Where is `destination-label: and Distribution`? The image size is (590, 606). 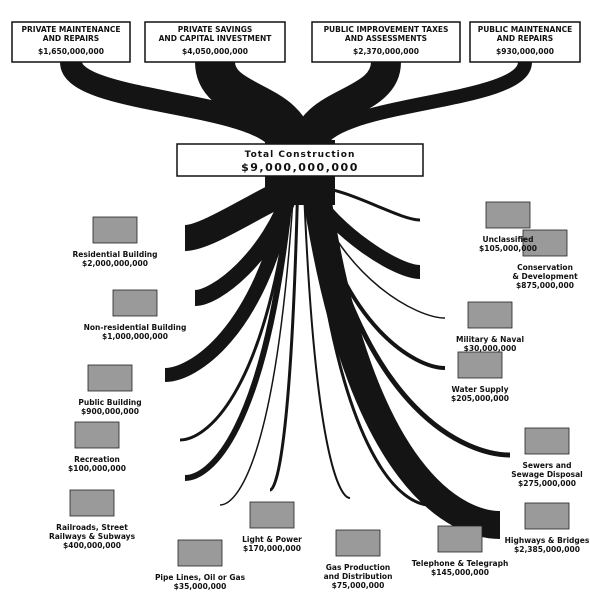
destination-label: and Distribution is located at coordinates (358, 576).